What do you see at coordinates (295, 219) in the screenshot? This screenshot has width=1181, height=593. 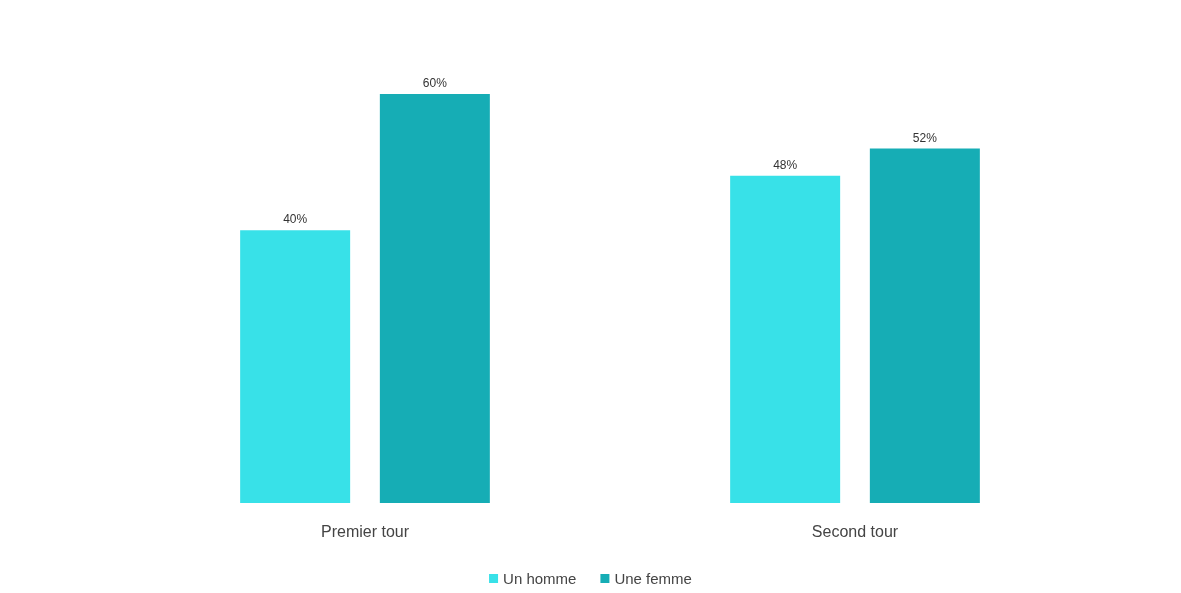 I see `data-label: 40%` at bounding box center [295, 219].